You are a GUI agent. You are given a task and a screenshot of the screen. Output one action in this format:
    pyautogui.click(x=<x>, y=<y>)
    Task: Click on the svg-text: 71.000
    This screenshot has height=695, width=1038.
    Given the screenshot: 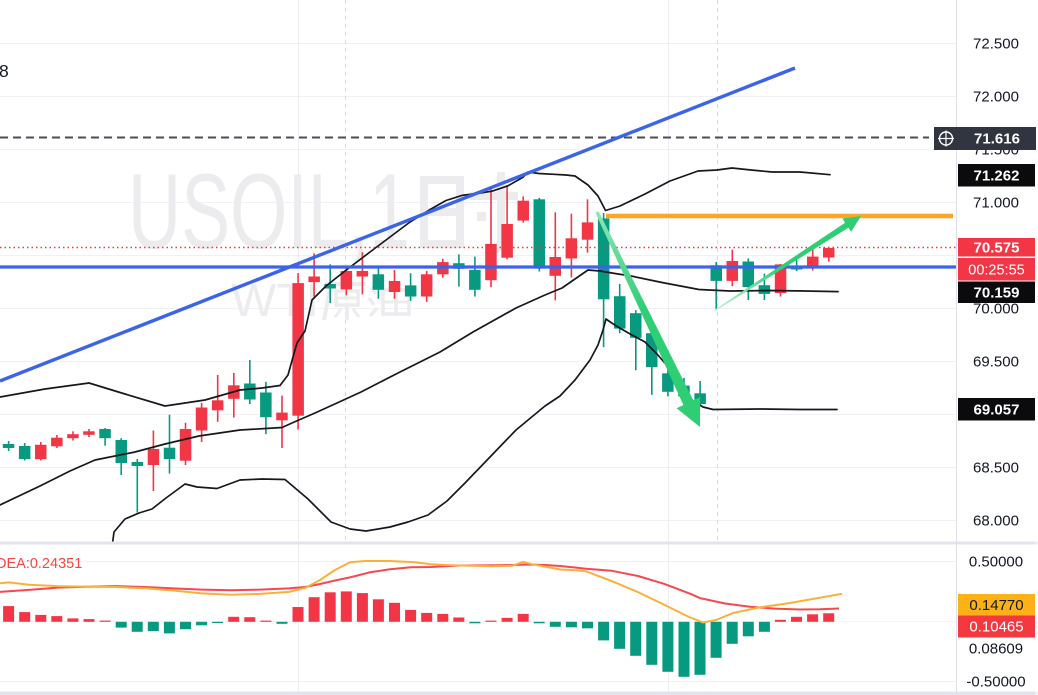 What is the action you would take?
    pyautogui.click(x=996, y=203)
    